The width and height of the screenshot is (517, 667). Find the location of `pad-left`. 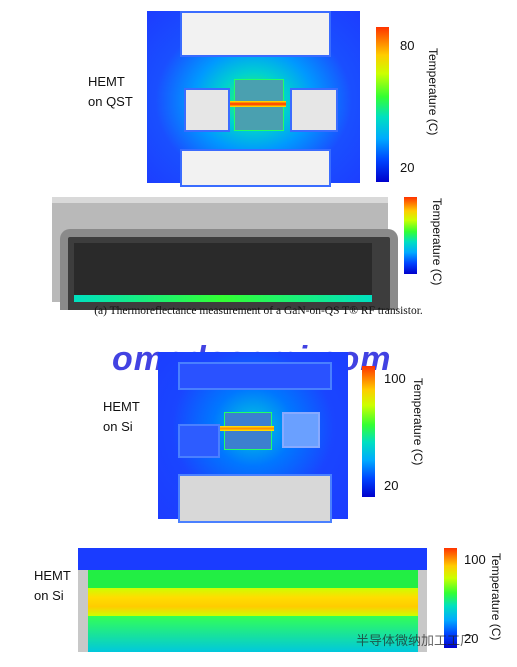

pad-left is located at coordinates (207, 110).